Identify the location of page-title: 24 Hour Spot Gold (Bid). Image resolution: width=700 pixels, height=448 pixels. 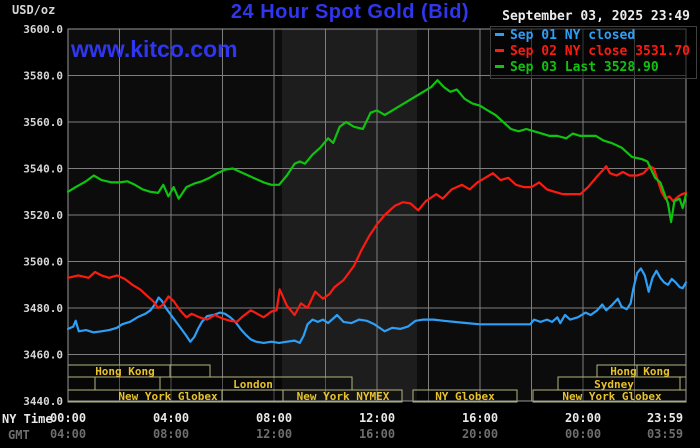
(350, 12).